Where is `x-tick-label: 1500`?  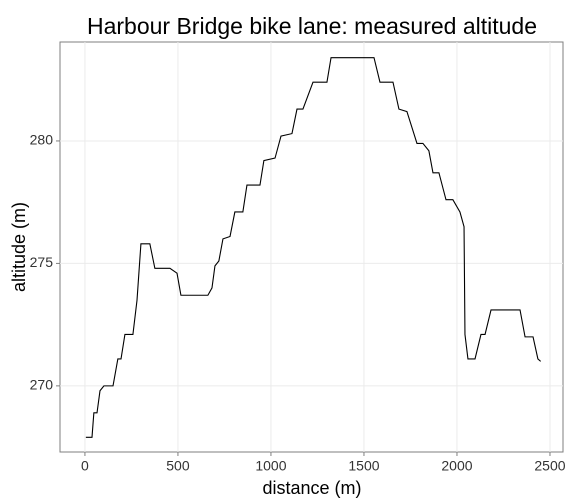 x-tick-label: 1500 is located at coordinates (363, 466).